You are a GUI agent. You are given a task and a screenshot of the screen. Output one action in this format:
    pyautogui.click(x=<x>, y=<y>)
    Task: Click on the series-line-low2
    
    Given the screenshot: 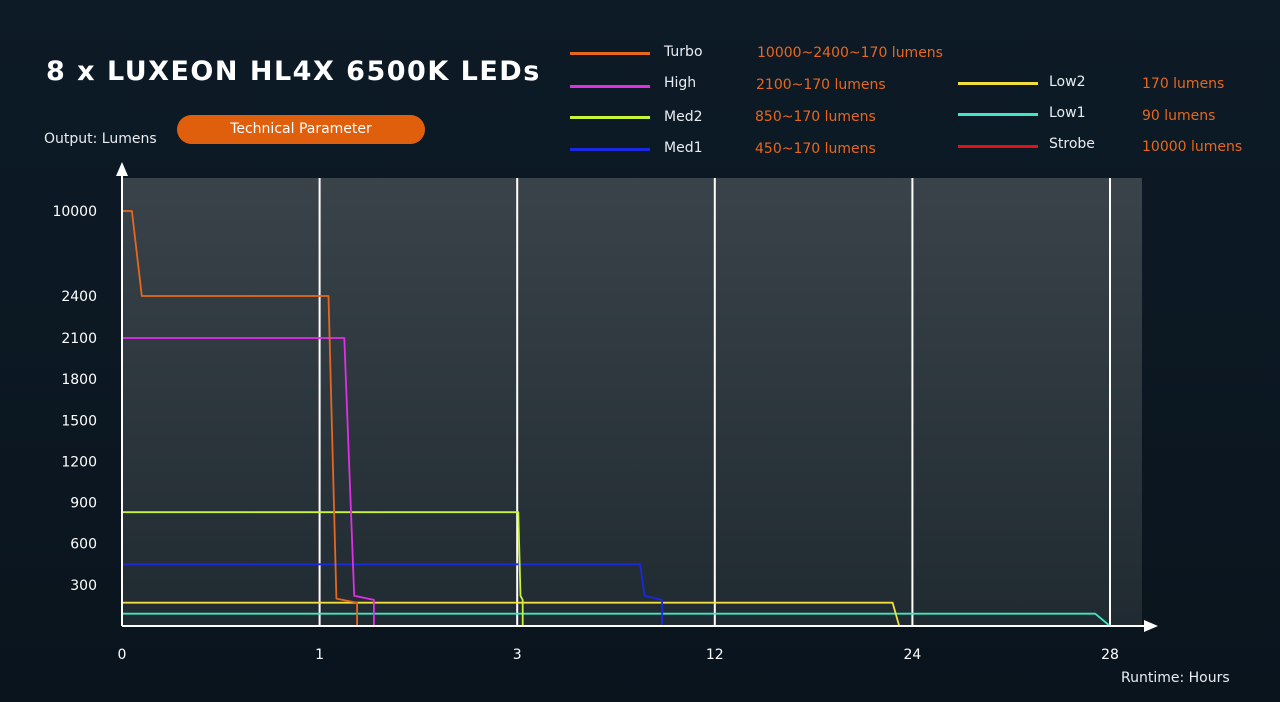 What is the action you would take?
    pyautogui.click(x=511, y=614)
    